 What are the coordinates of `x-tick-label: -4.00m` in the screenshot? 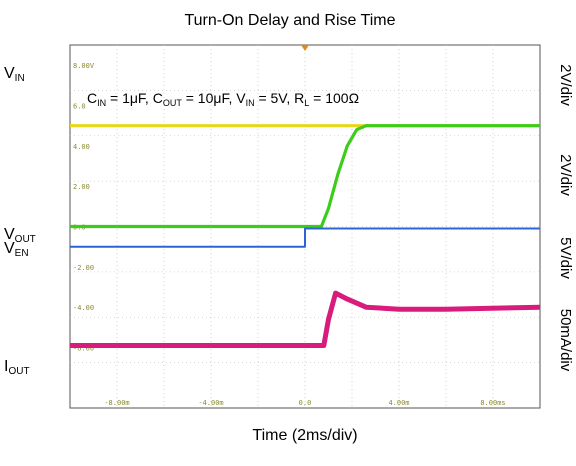 It's located at (210, 403).